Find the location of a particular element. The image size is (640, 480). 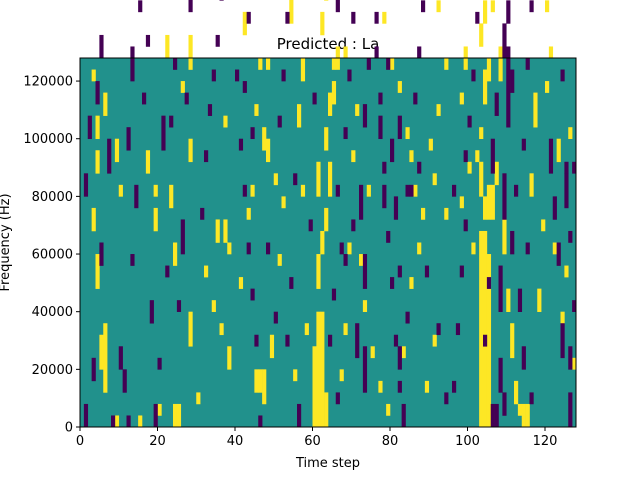

y-tick-label: 80000 is located at coordinates (52, 197).